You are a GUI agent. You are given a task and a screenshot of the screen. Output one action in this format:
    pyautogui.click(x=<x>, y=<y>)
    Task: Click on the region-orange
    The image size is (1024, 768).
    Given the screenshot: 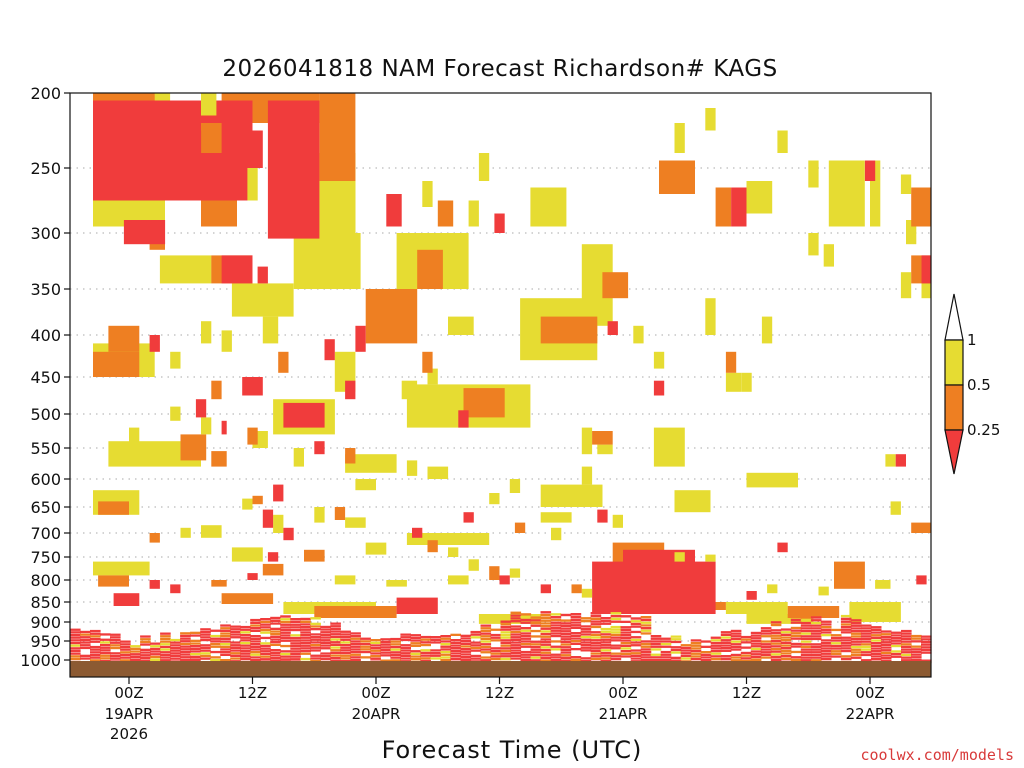 What is the action you would take?
    pyautogui.click(x=337, y=137)
    